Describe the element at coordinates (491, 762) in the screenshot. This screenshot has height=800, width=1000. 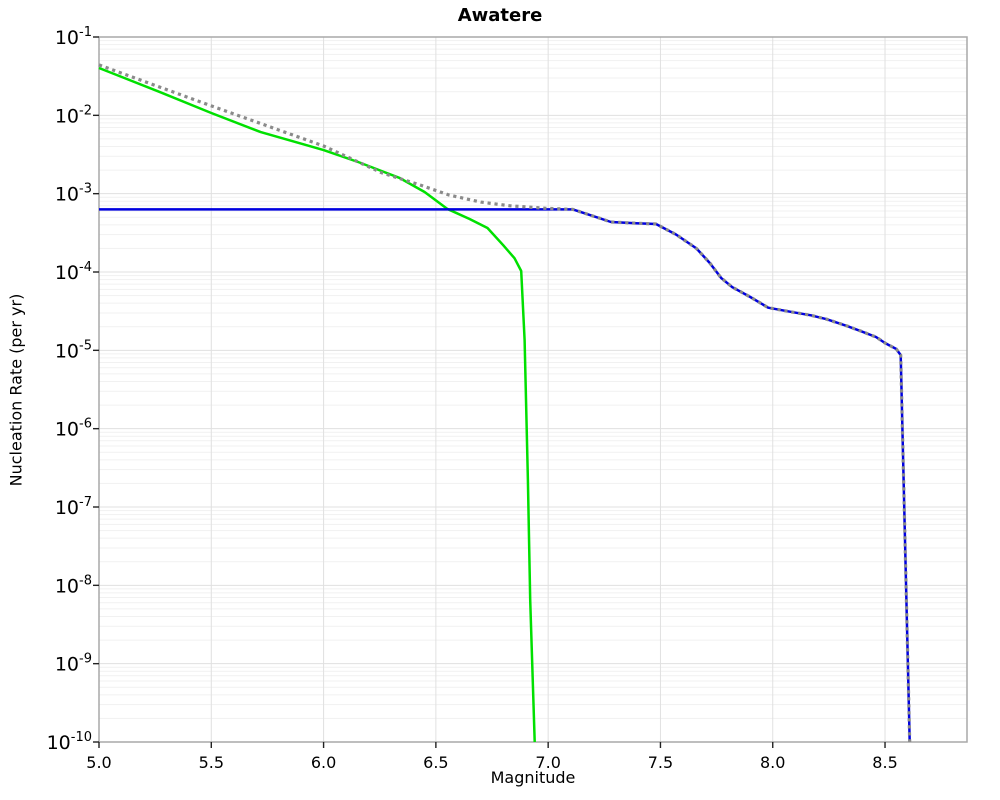
I see `x-tick-labels: 5.0 5.5 6.0 6.5 7.0 7.5 8.0 8.5` at that location.